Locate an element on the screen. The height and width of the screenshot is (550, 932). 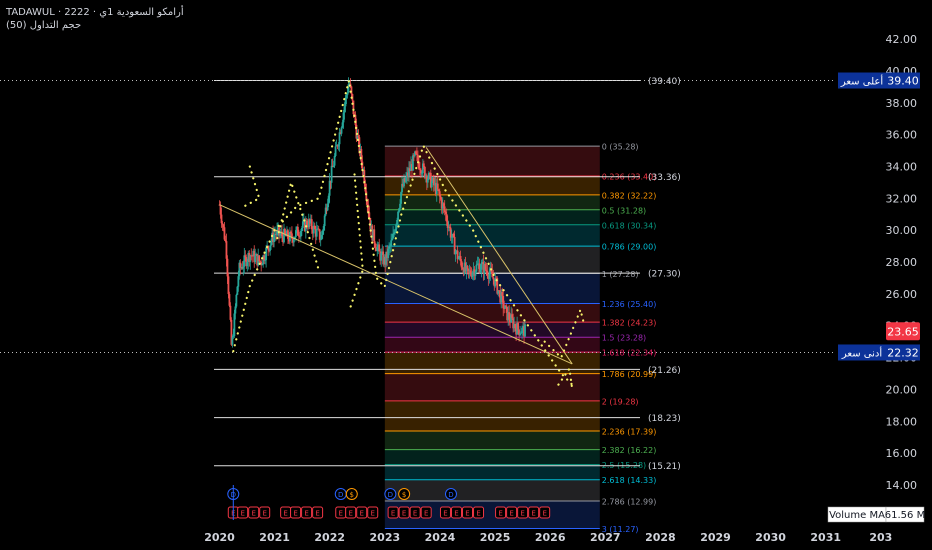
x-tick-label: 2028 is located at coordinates (660, 537).